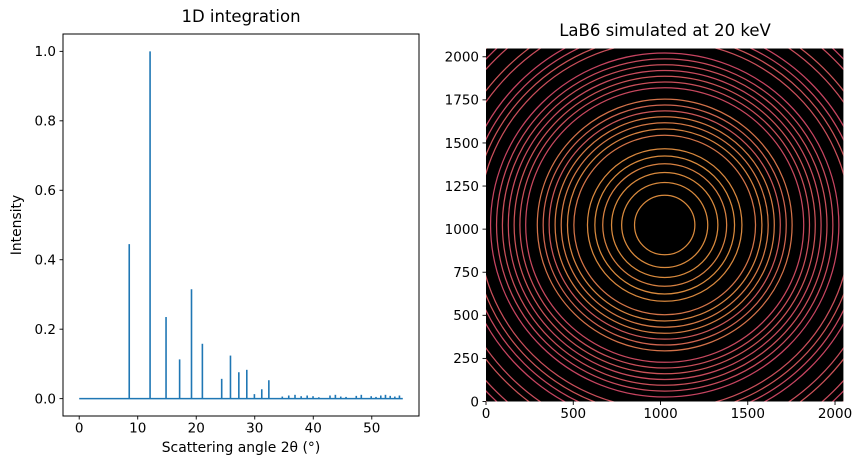 The height and width of the screenshot is (475, 855). I want to click on y-tick-label: 1250, so click(462, 187).